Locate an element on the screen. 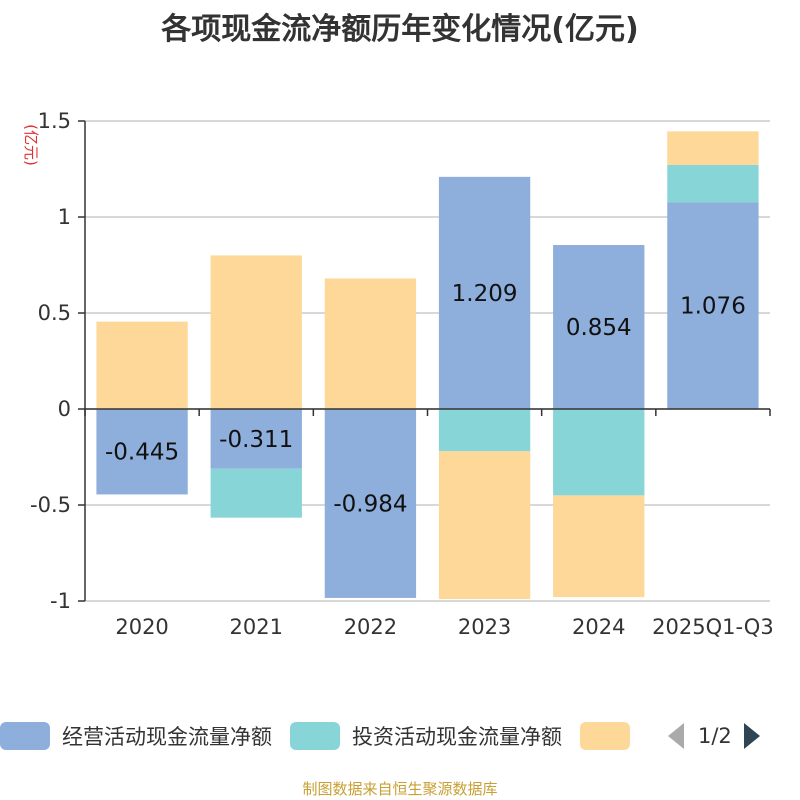 The width and height of the screenshot is (800, 800). y-axis-label: (亿元) is located at coordinates (31, 145).